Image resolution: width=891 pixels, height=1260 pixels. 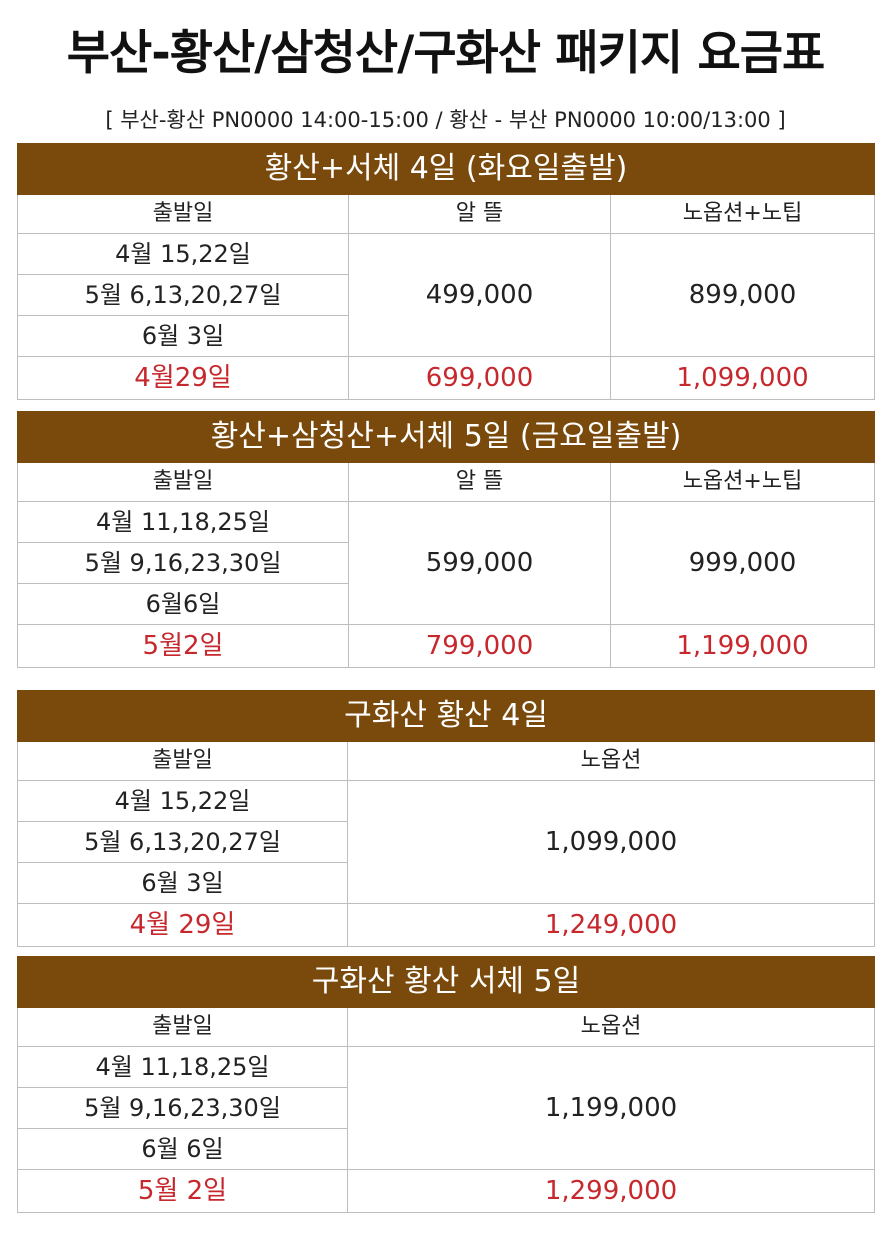 What do you see at coordinates (479, 295) in the screenshot?
I see `budget-price: 499,000` at bounding box center [479, 295].